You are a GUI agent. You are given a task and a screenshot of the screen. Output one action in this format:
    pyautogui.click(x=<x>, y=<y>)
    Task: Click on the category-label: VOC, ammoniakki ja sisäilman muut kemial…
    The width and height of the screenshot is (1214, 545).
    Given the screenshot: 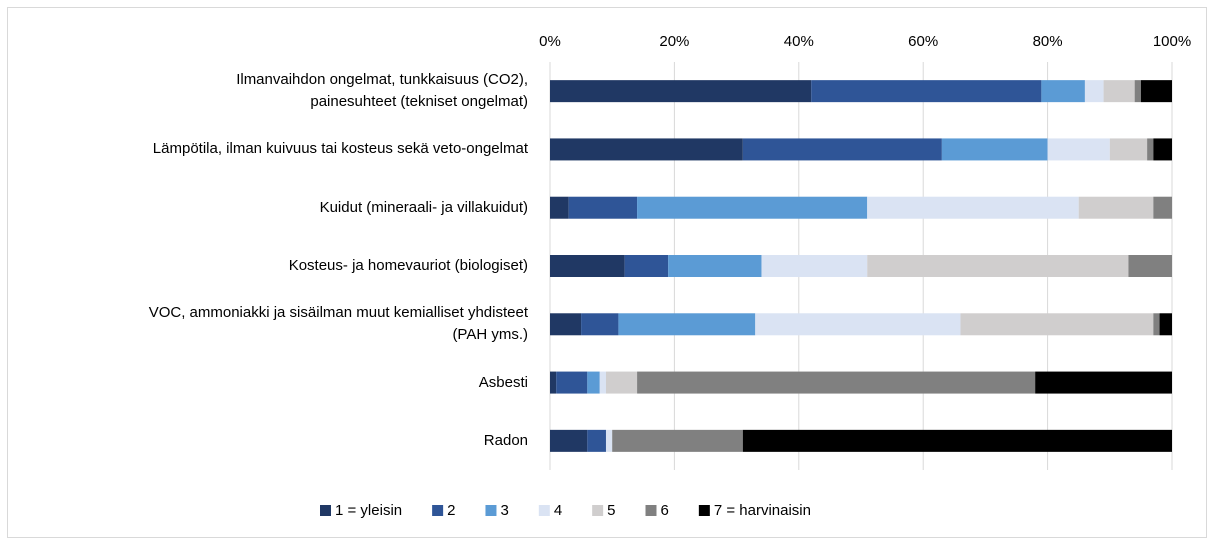 What is the action you would take?
    pyautogui.click(x=338, y=324)
    